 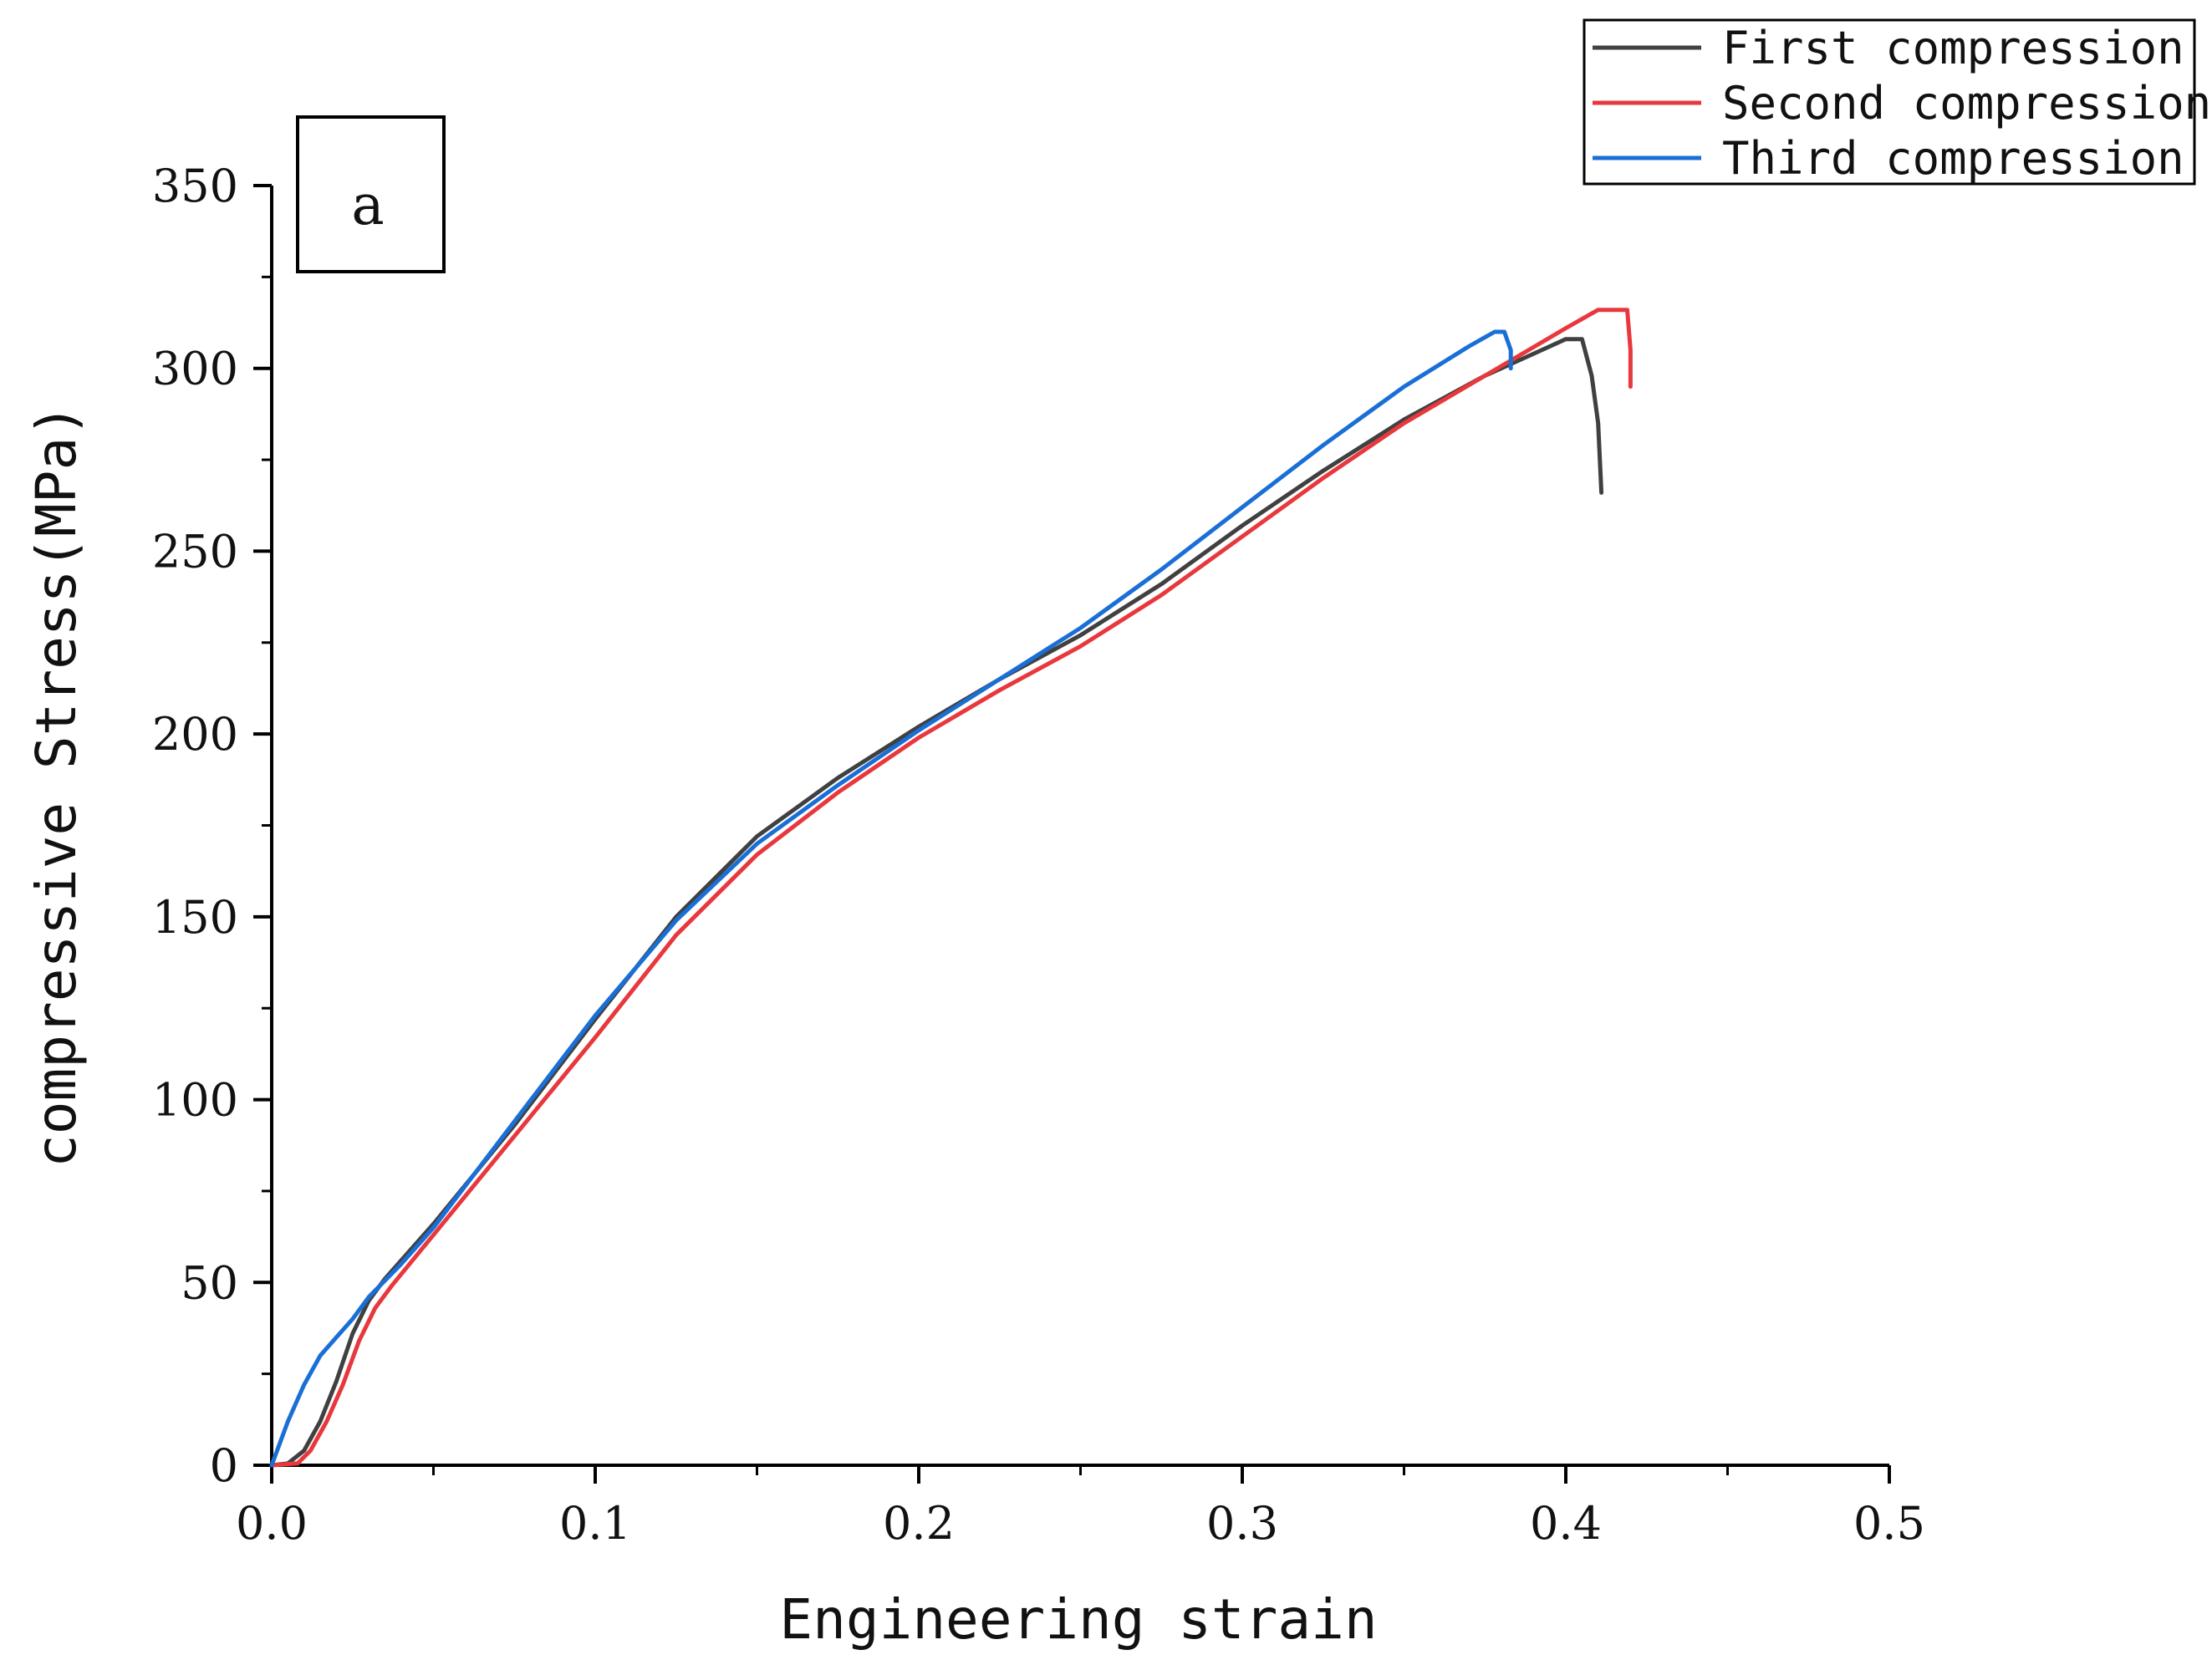 What do you see at coordinates (919, 1523) in the screenshot?
I see `x-tick-label: 0.2` at bounding box center [919, 1523].